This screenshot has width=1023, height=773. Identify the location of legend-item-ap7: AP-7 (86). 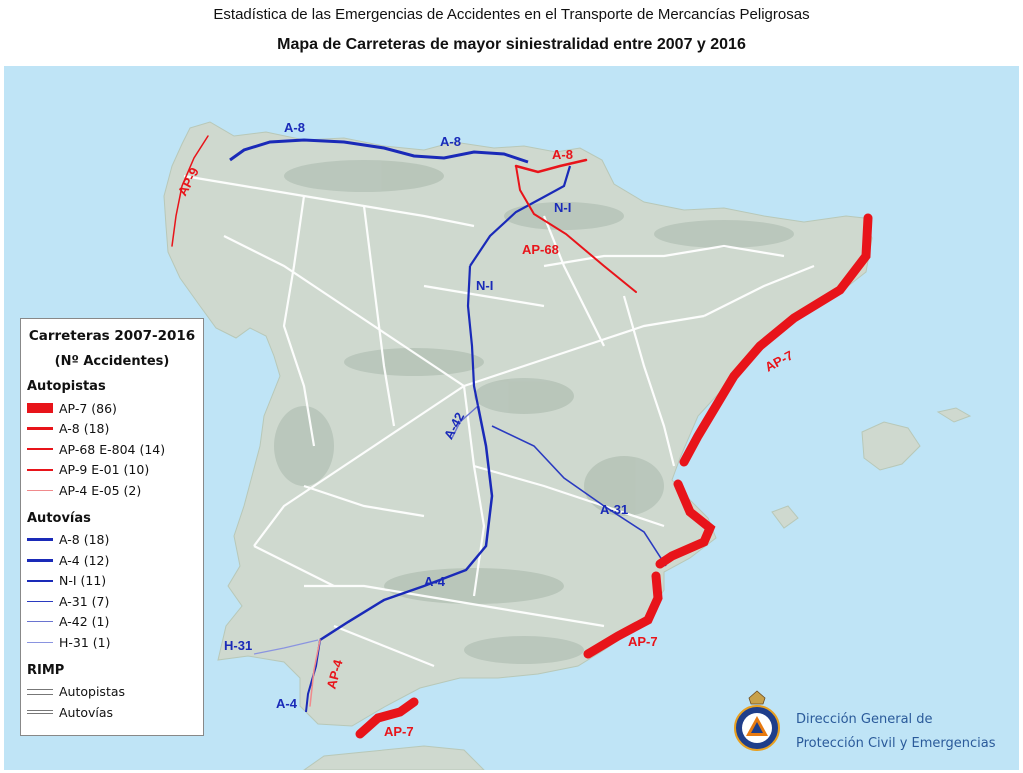
(112, 408).